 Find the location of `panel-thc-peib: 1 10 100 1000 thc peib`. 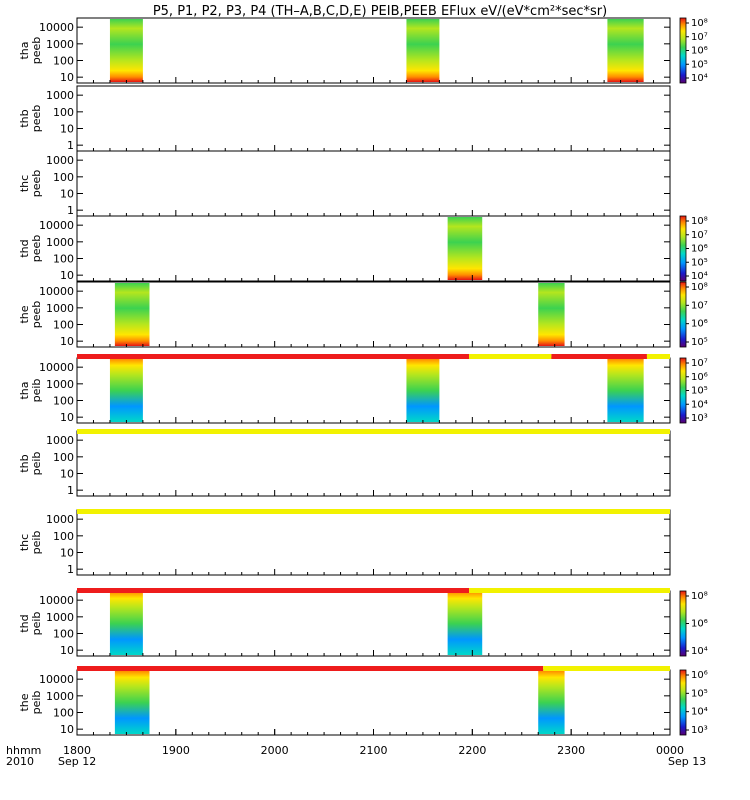

panel-thc-peib: 1 10 100 1000 thc peib is located at coordinates (344, 542).